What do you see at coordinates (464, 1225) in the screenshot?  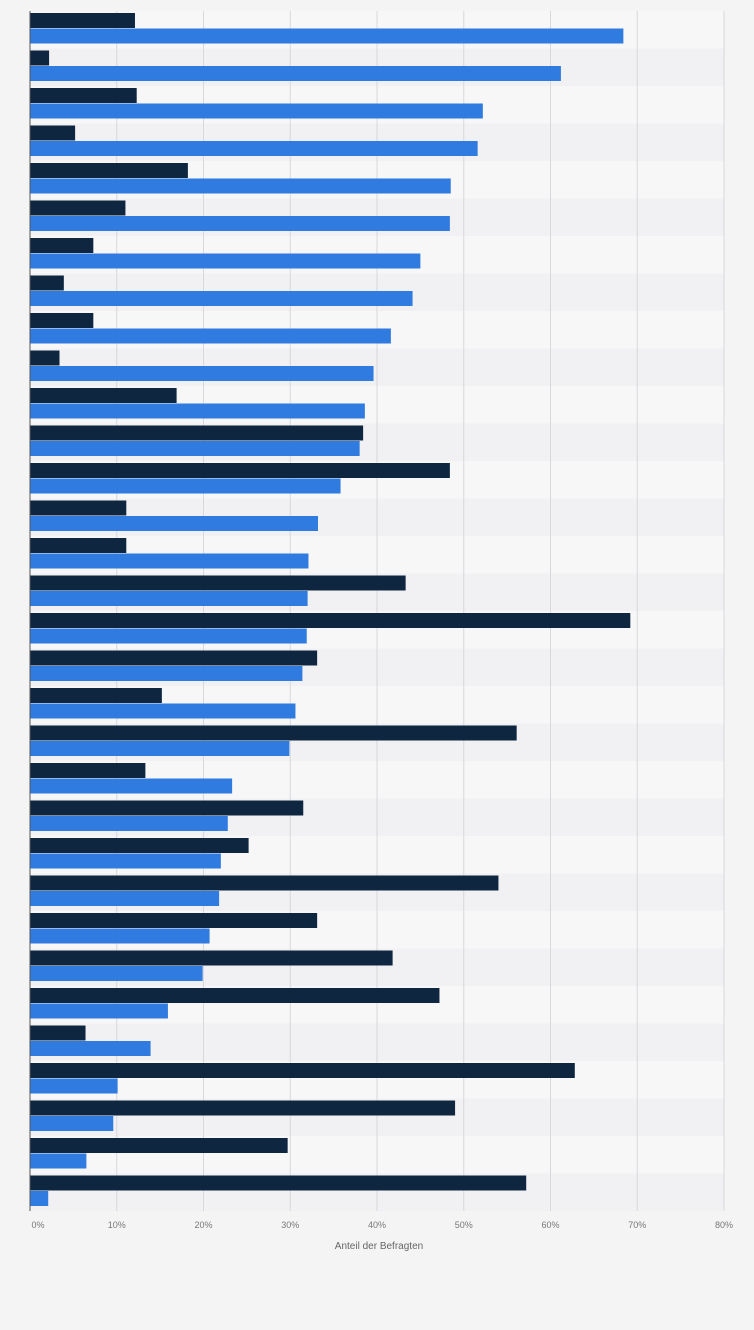 I see `x-tick-label: 50%` at bounding box center [464, 1225].